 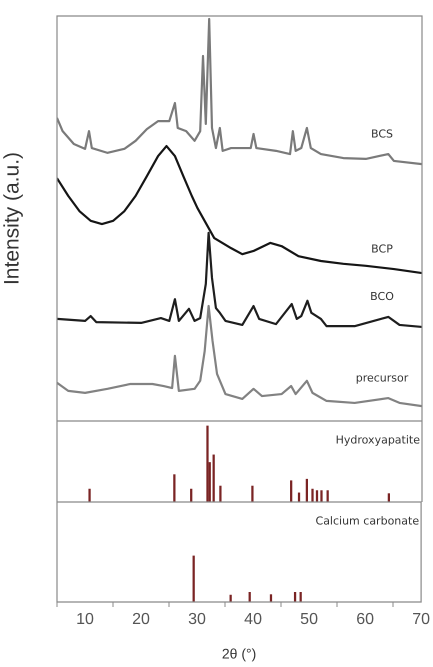 I want to click on x-axis-title: 2θ (°), so click(x=239, y=653).